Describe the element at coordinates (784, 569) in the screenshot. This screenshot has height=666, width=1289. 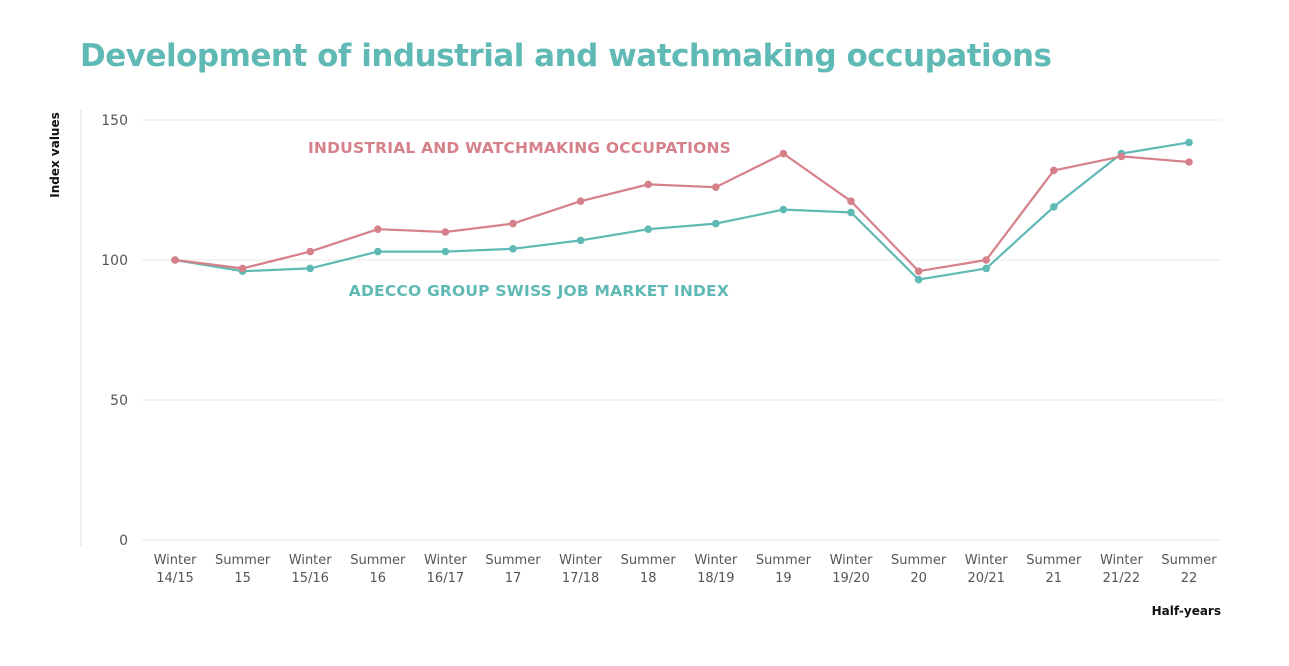
I see `x-tick-label: Summer 19` at that location.